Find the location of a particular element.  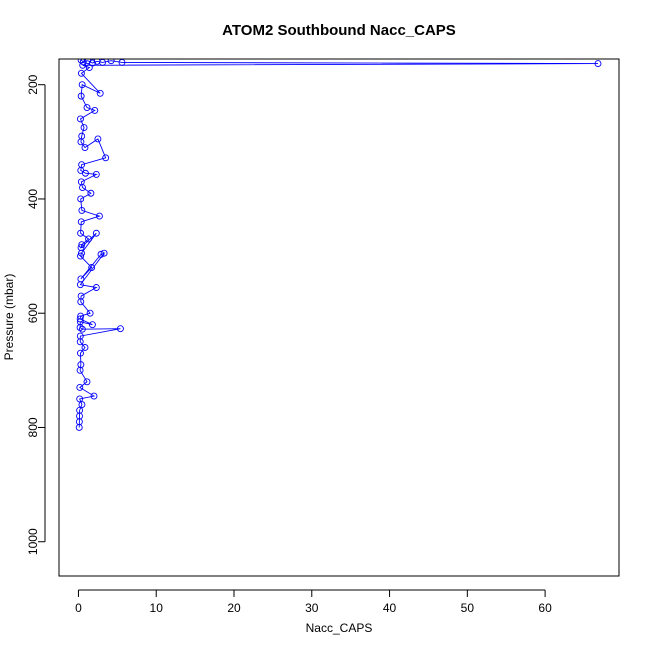

y-tick-label: 600 is located at coordinates (33, 313).